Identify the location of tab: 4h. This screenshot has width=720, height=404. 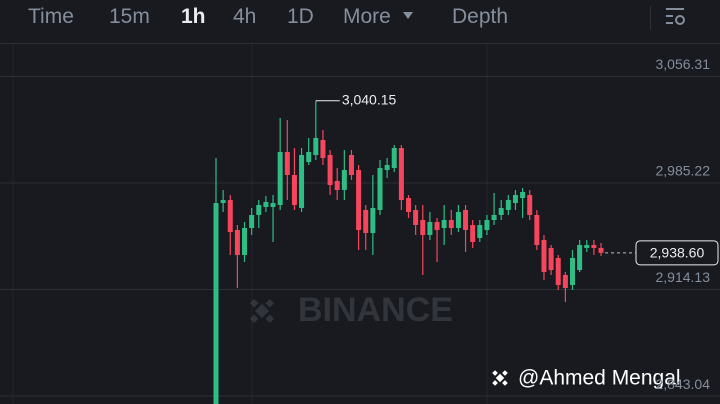
(245, 16).